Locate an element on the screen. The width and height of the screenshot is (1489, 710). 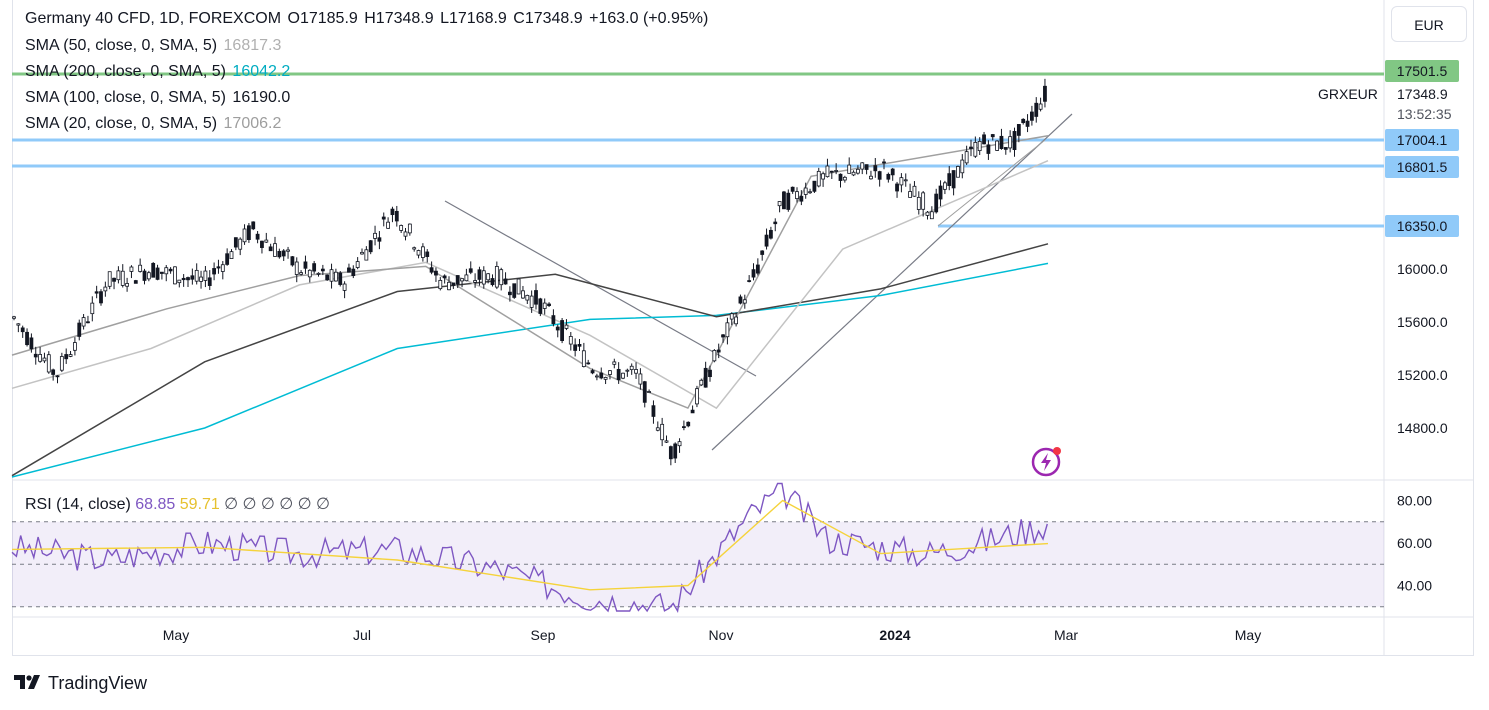
ohlc-change: +163.0 (+0.95%) is located at coordinates (649, 18).